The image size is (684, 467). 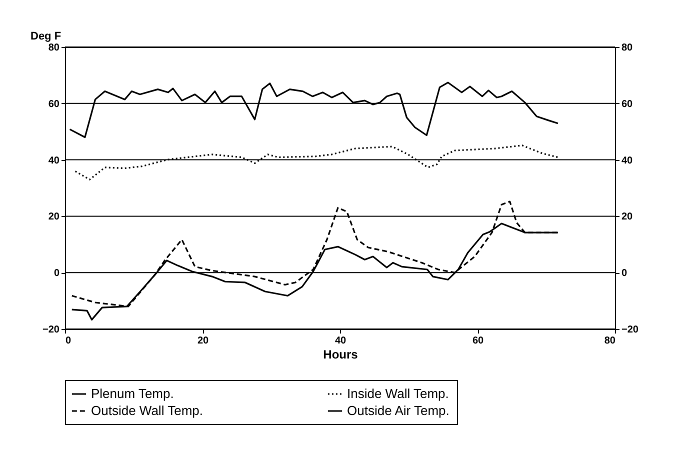 What do you see at coordinates (625, 274) in the screenshot?
I see `y2-tick-label: 0` at bounding box center [625, 274].